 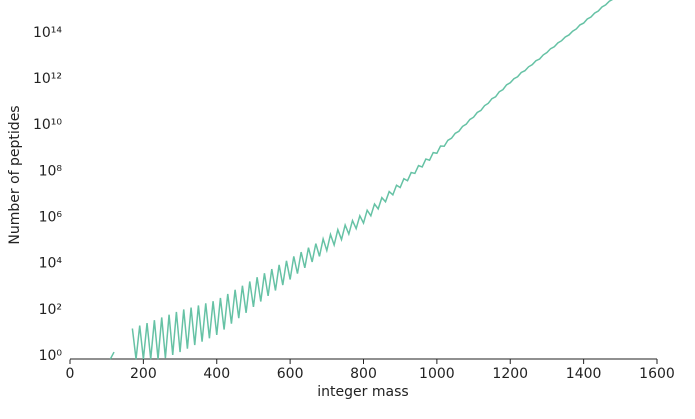 I want to click on x-axis-title: integer mass, so click(x=362, y=392).